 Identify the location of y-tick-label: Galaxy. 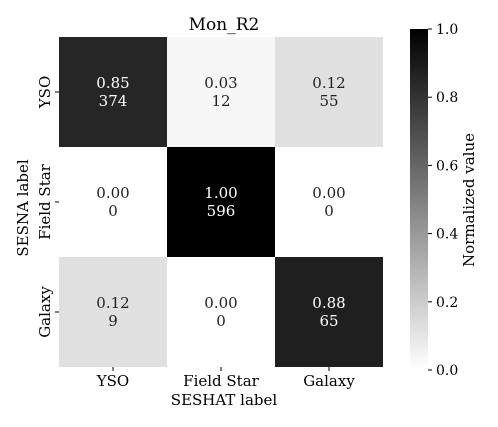
(45, 312).